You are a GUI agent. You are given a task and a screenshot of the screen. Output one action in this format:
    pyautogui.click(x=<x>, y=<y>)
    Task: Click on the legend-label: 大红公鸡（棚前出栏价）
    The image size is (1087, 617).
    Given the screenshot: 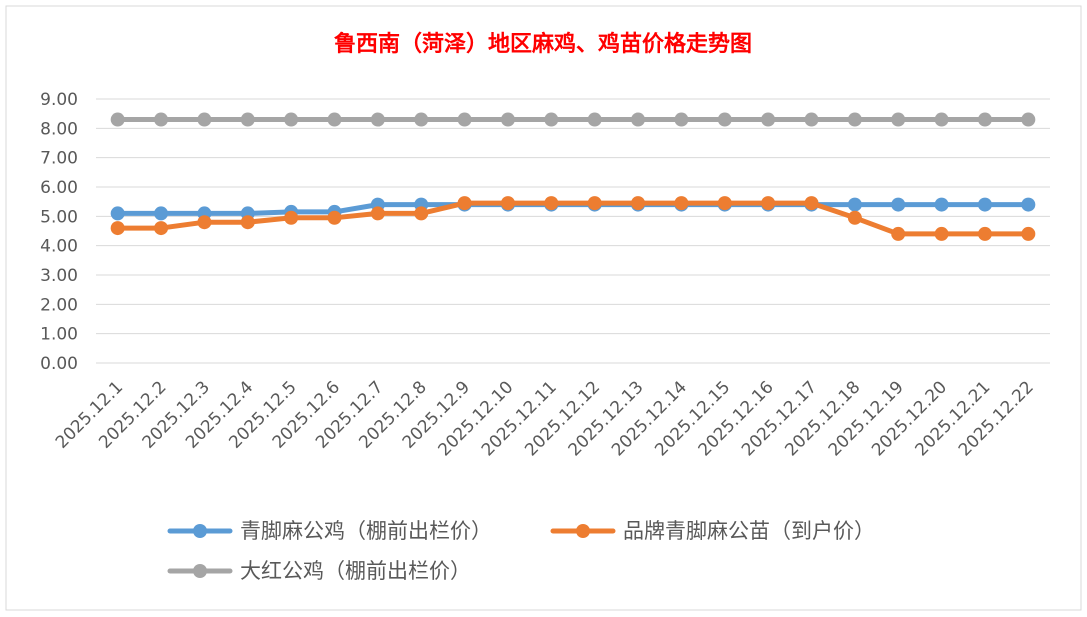 What is the action you would take?
    pyautogui.click(x=355, y=571)
    